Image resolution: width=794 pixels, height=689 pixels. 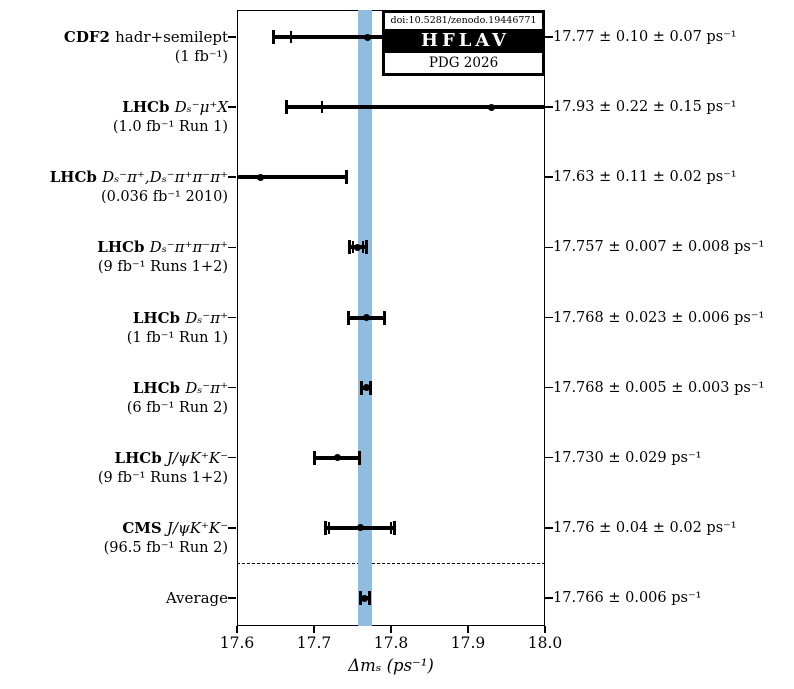 What do you see at coordinates (166, 538) in the screenshot?
I see `measurement-label: CMS J/ψK⁺K⁻ (96.5 fb⁻¹ Run 2)` at bounding box center [166, 538].